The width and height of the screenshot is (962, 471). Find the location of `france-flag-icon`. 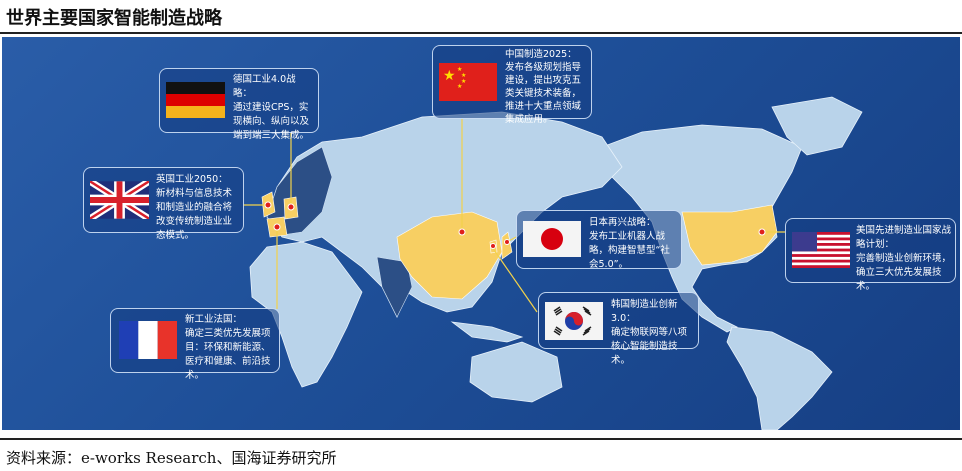

france-flag-icon is located at coordinates (148, 340).